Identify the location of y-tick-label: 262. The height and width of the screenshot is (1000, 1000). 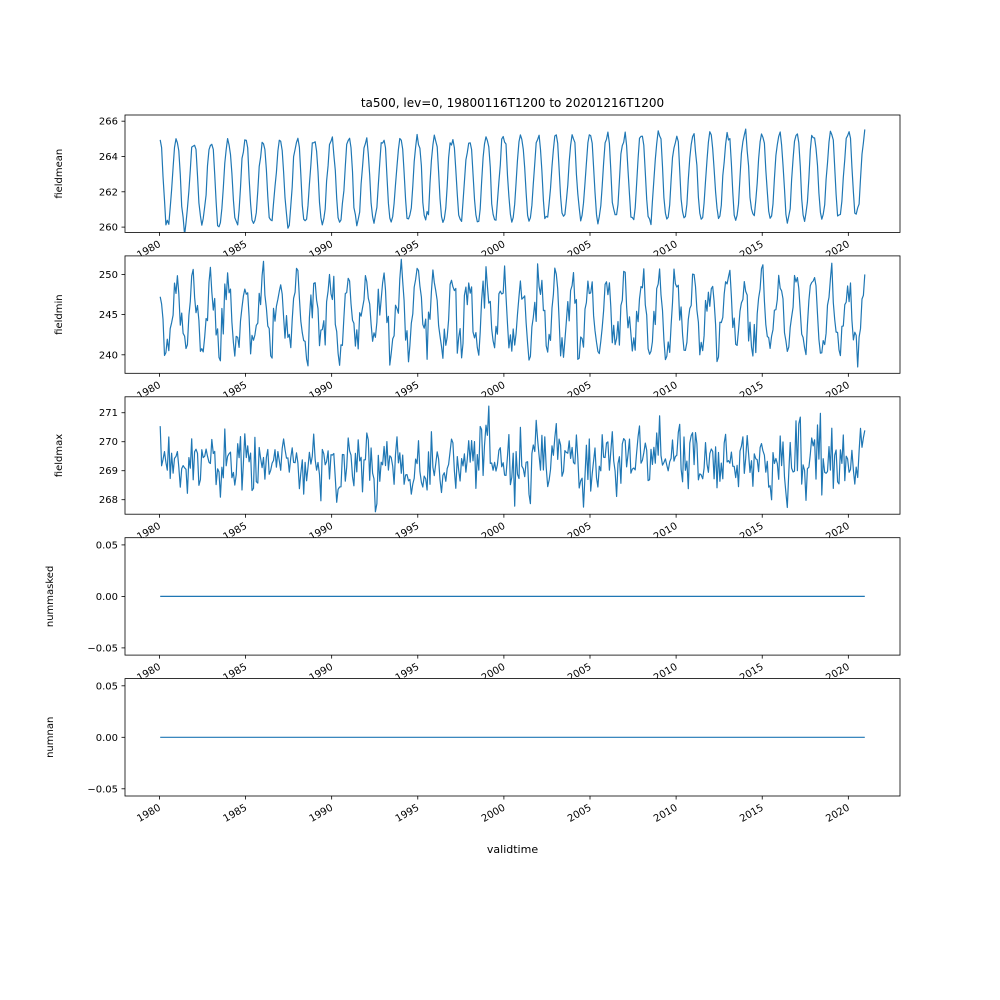
(108, 192).